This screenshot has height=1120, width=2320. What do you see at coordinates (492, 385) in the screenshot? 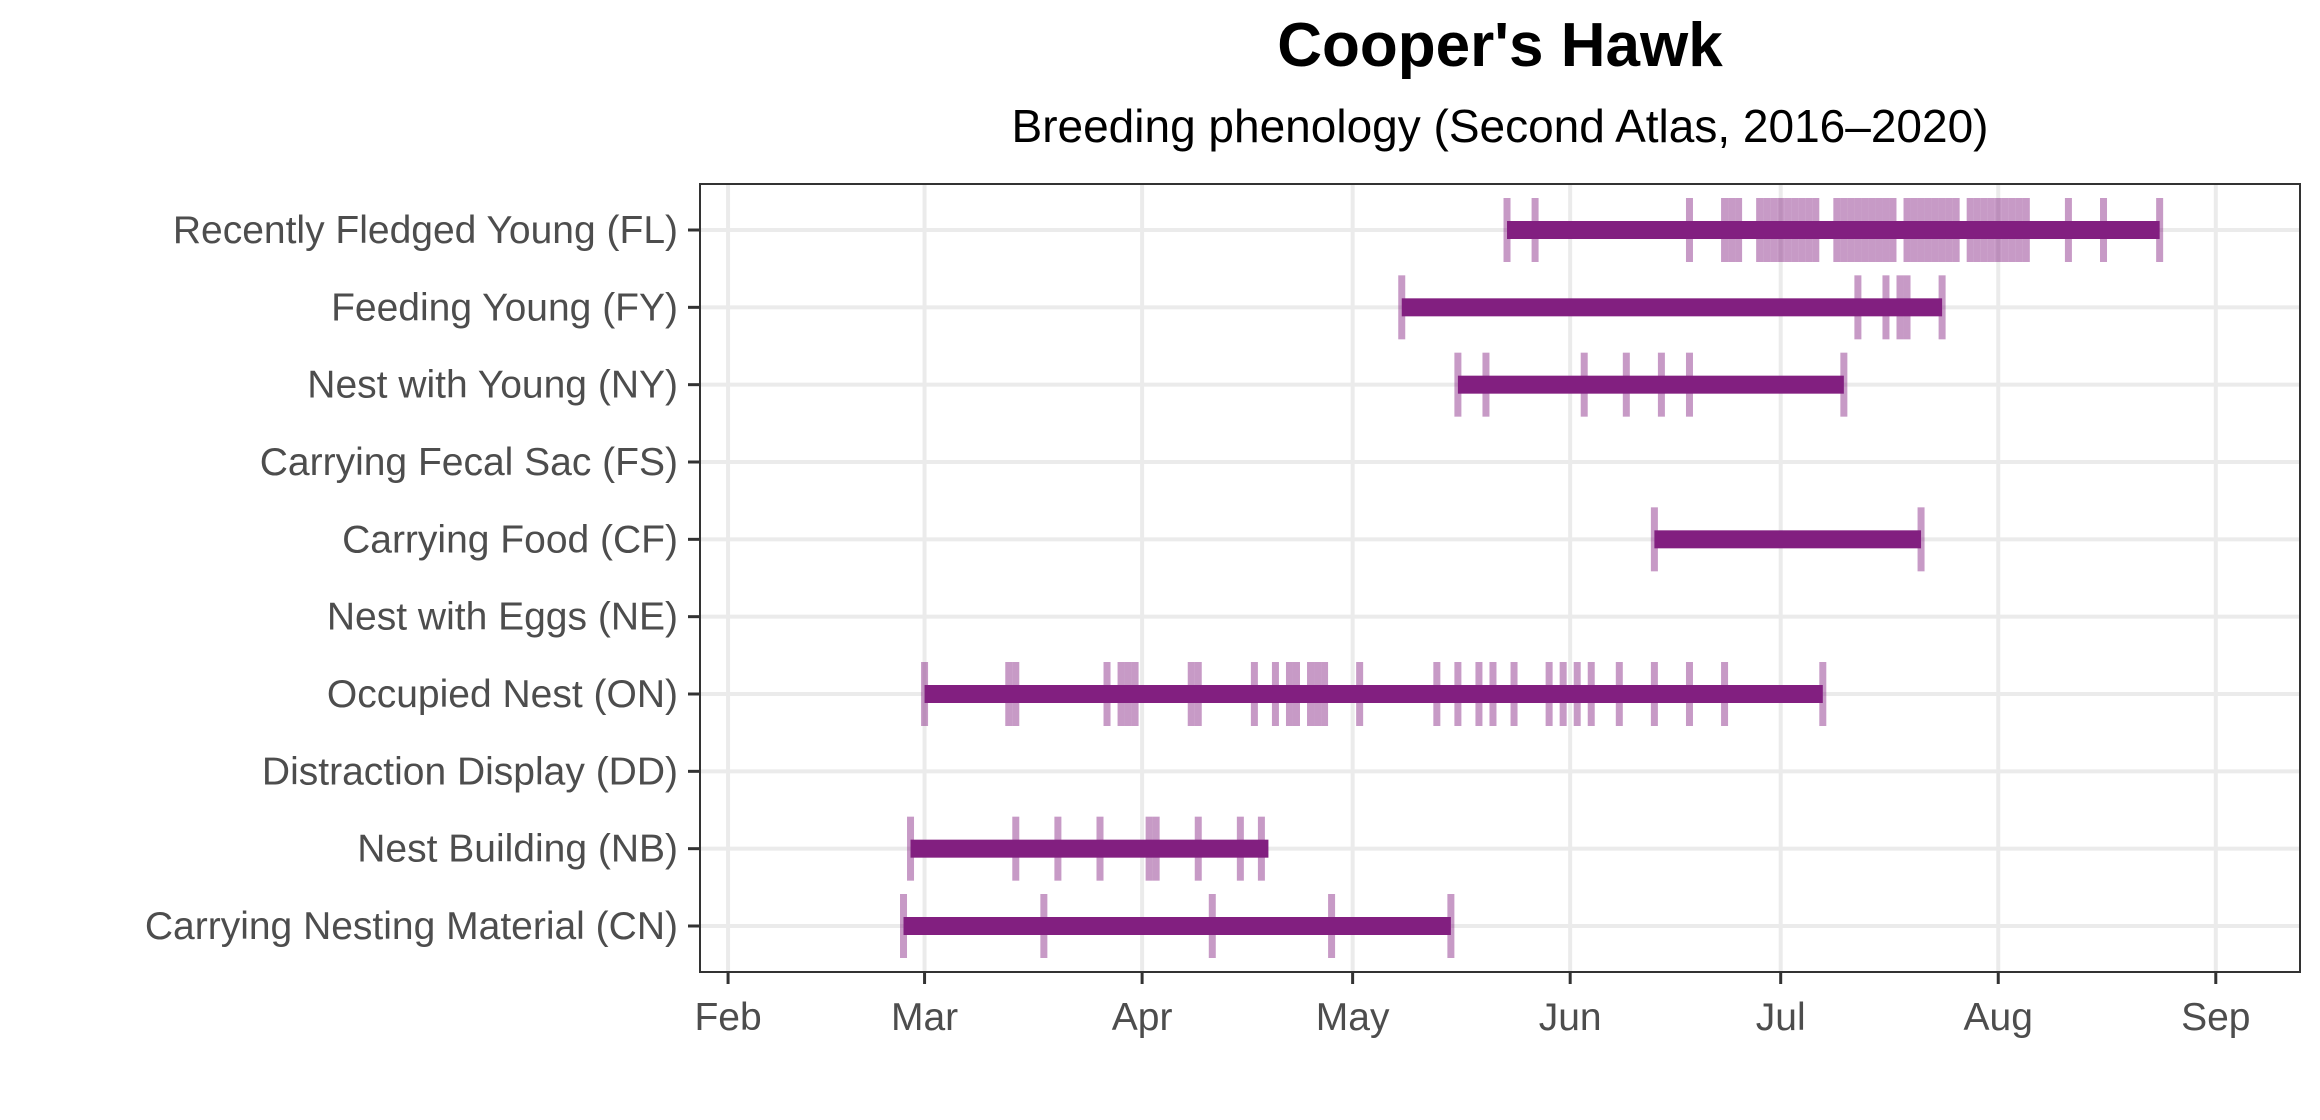
I see `category-label: Nest with Young (NY)` at bounding box center [492, 385].